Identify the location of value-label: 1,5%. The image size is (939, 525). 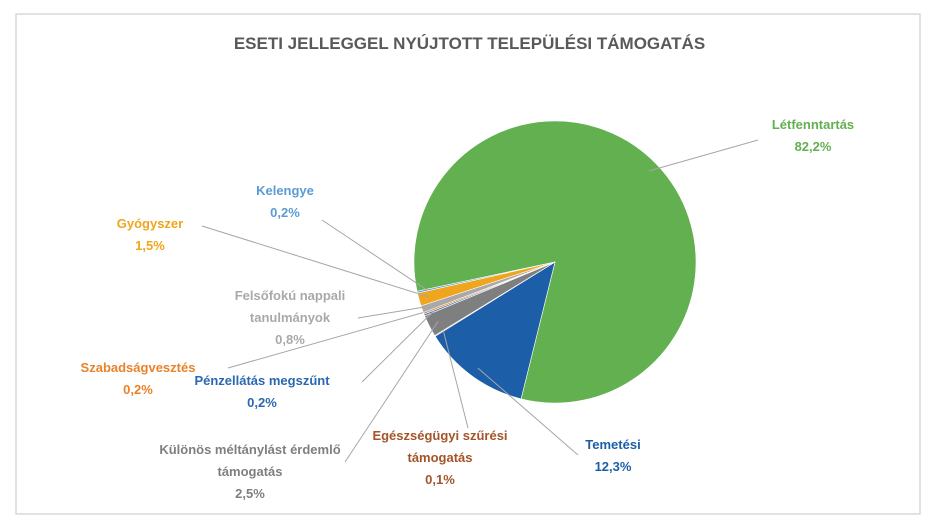
(150, 245).